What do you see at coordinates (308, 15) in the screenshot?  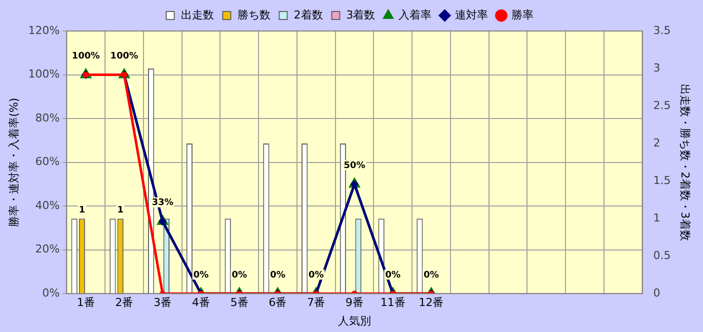 I see `legend-label: 2着数` at bounding box center [308, 15].